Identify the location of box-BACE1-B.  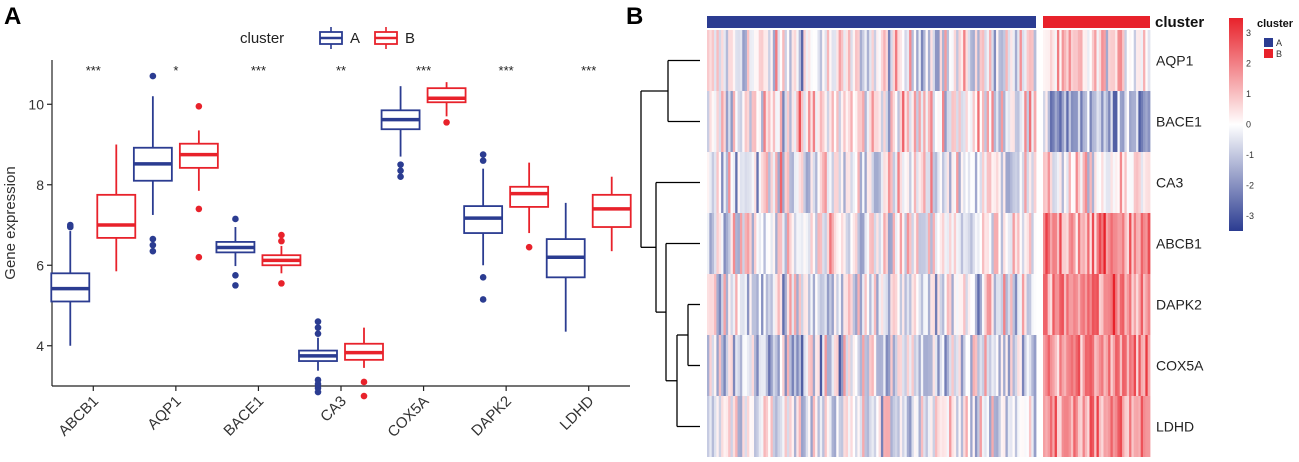
(281, 259).